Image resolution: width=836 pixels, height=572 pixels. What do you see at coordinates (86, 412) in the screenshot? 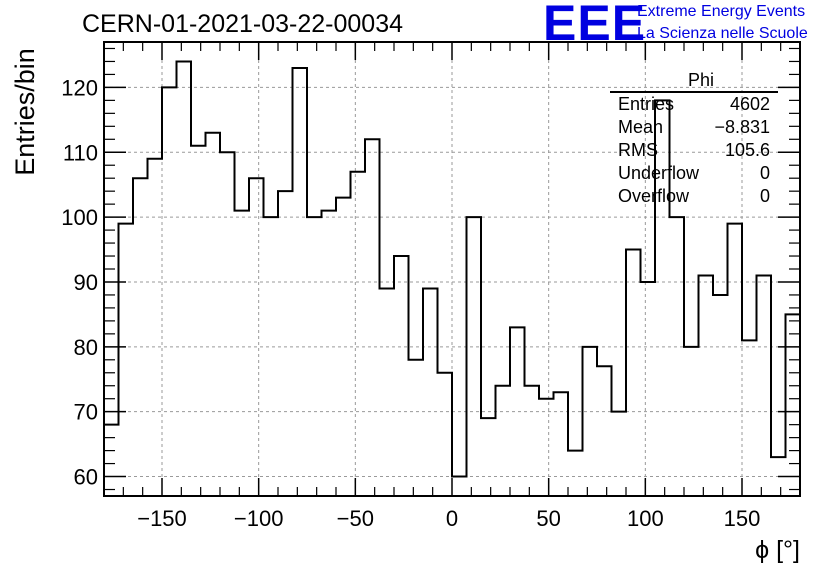
I see `y-tick-label: 70` at bounding box center [86, 412].